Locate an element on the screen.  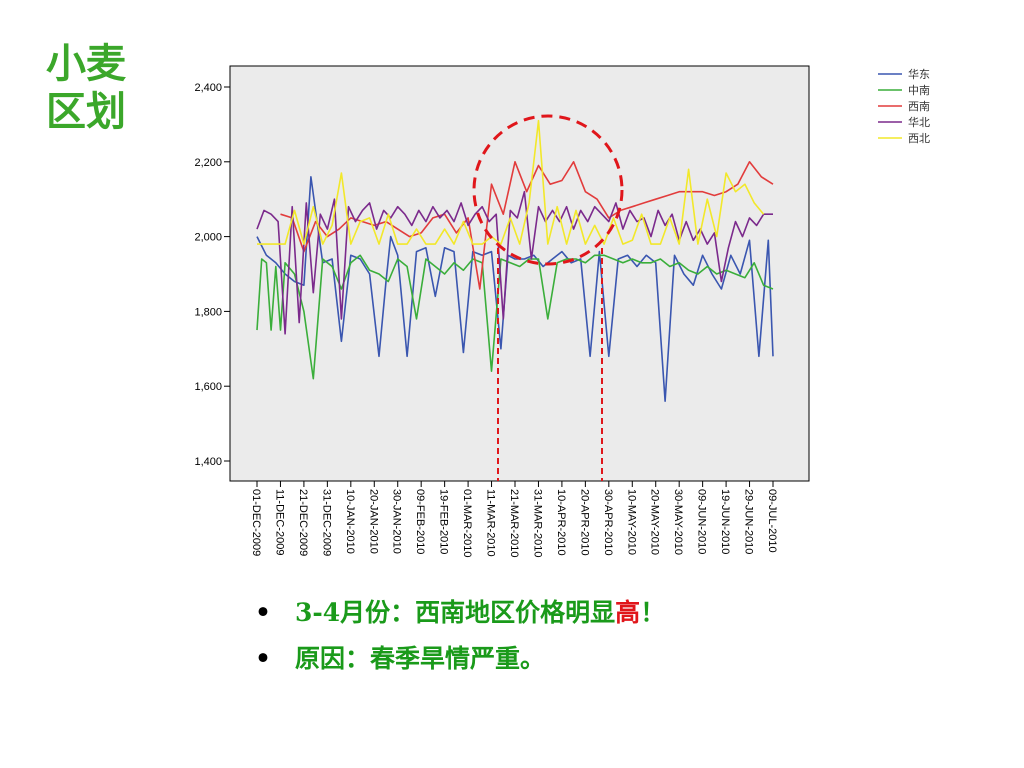
y-tick-label: 2,400 is located at coordinates (208, 88).